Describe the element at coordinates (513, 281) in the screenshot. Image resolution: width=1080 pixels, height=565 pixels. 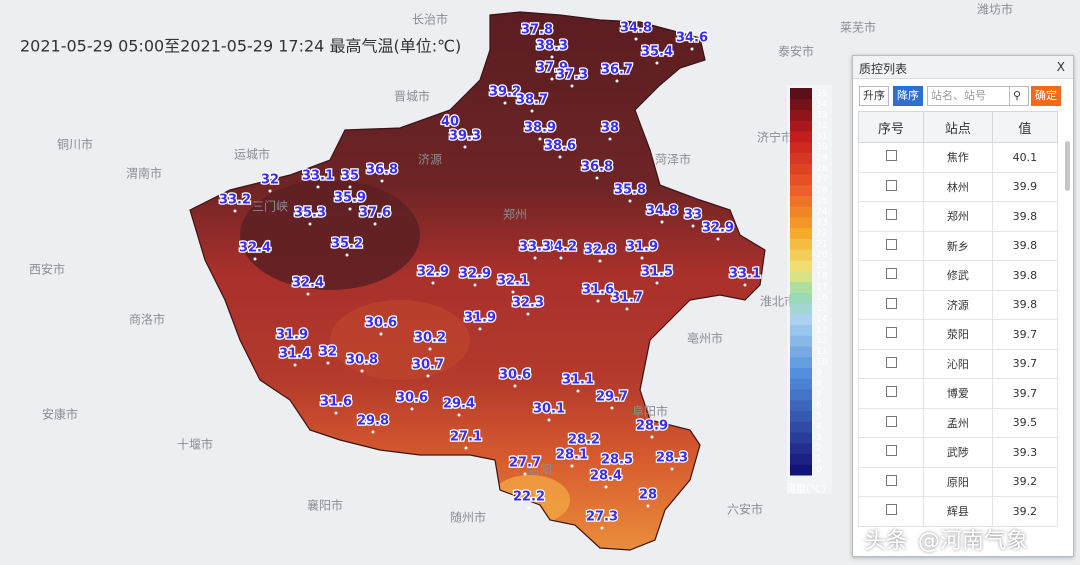
I see `temp-label: 32.1` at that location.